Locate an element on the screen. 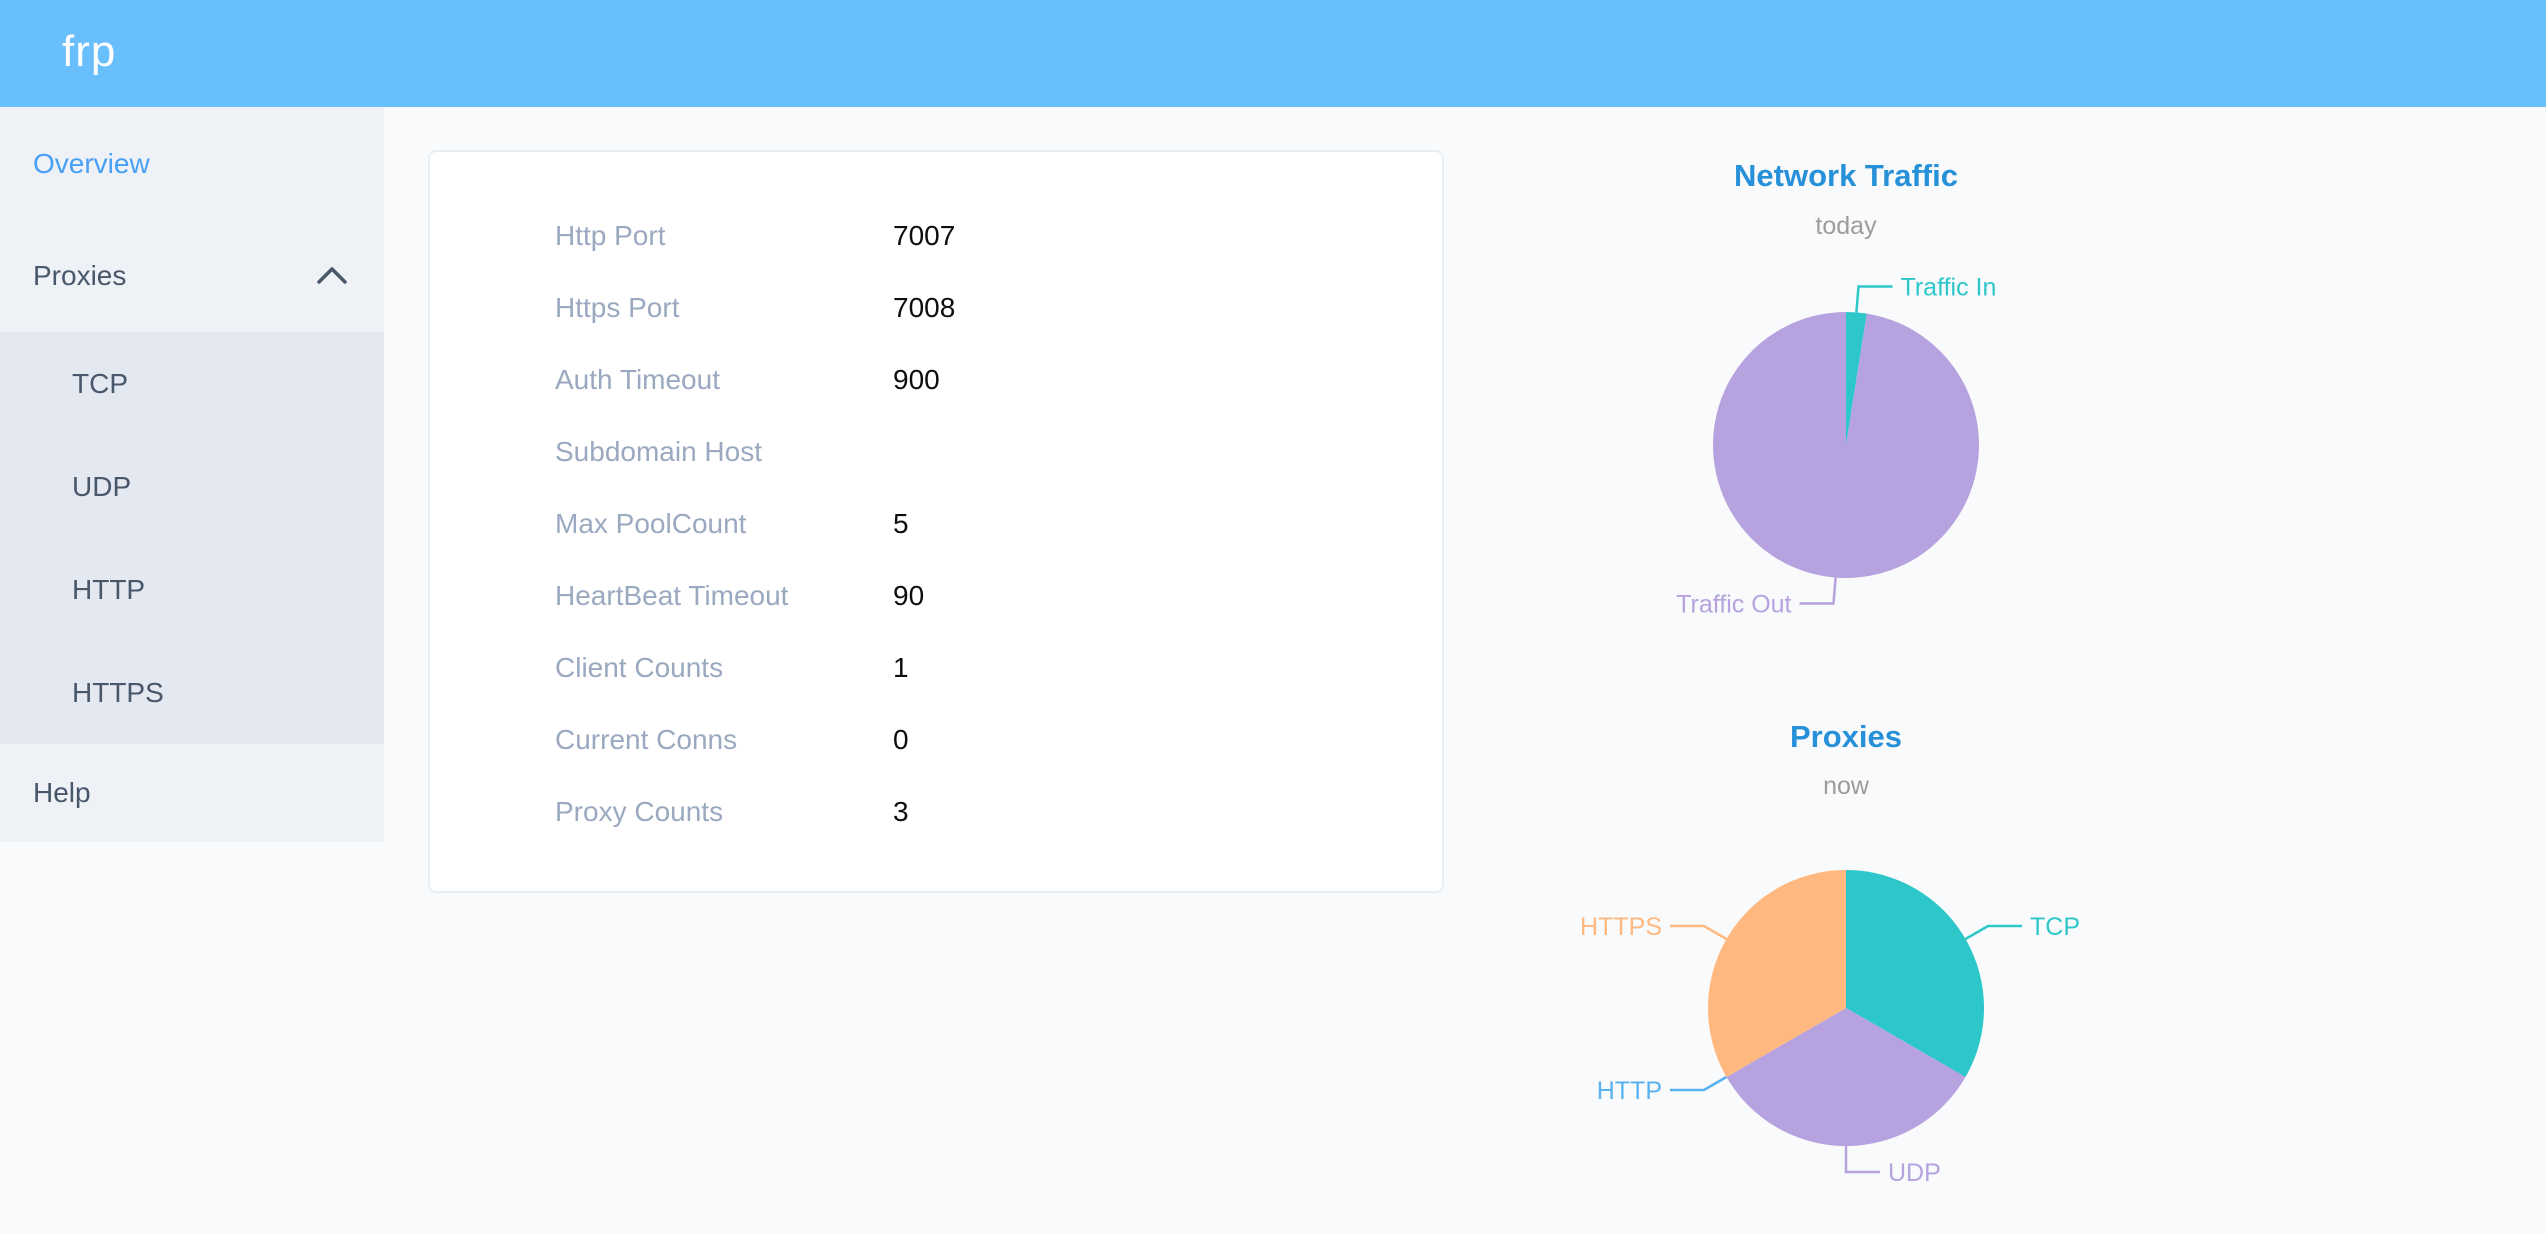 This screenshot has width=2546, height=1234. pie-slice-https is located at coordinates (1777, 973).